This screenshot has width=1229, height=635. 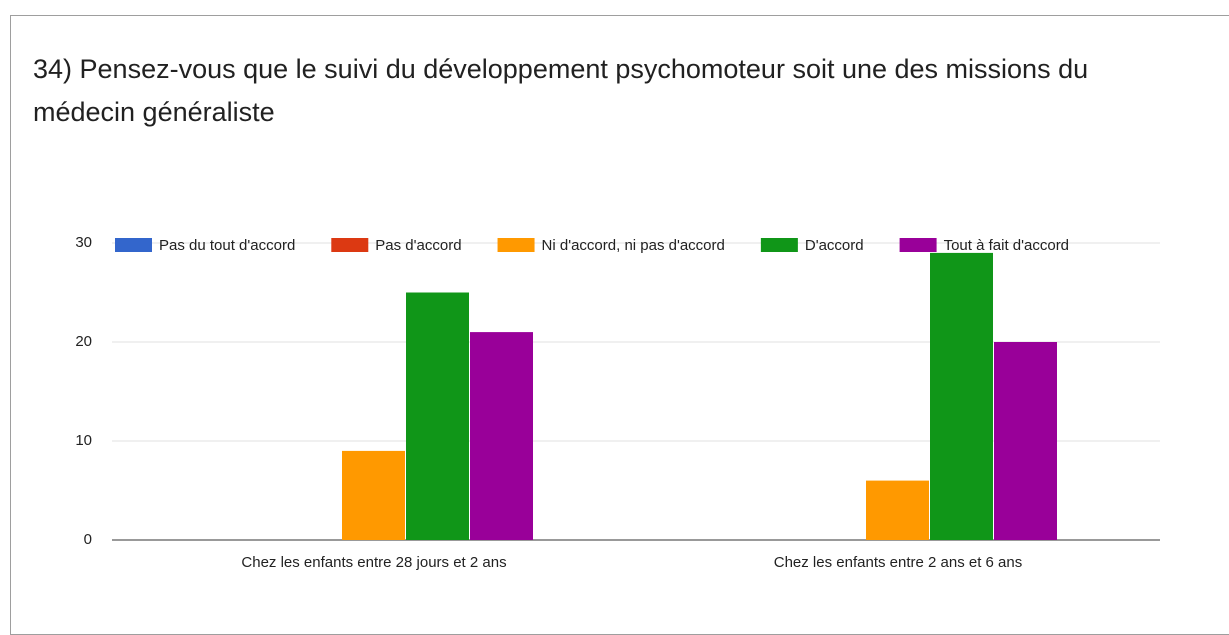 I want to click on legend-label: Ni d'accord, ni pas d'accord, so click(x=633, y=245).